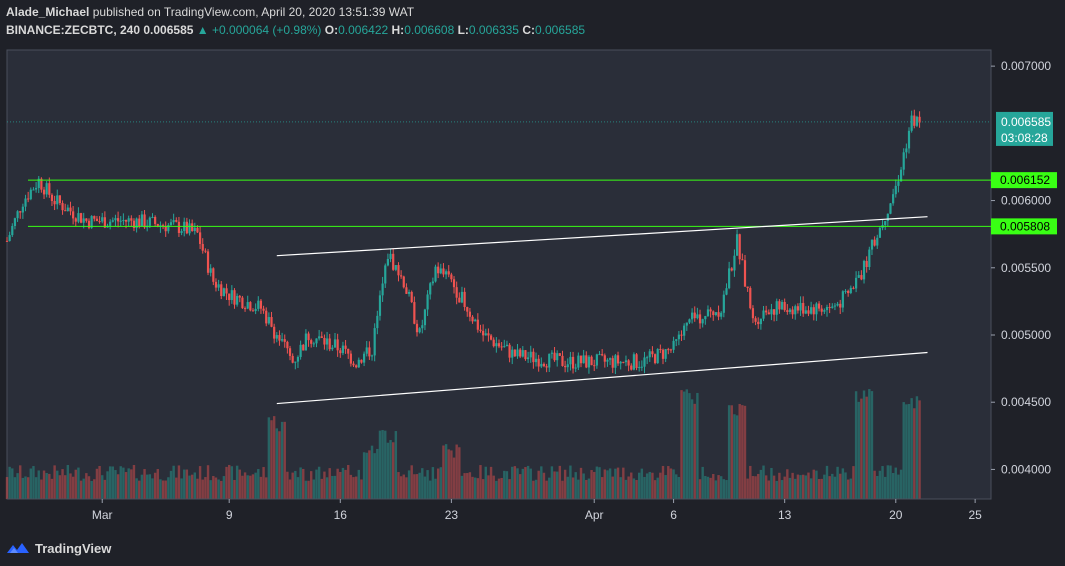  What do you see at coordinates (1026, 66) in the screenshot?
I see `y-tick-label: 0.007000` at bounding box center [1026, 66].